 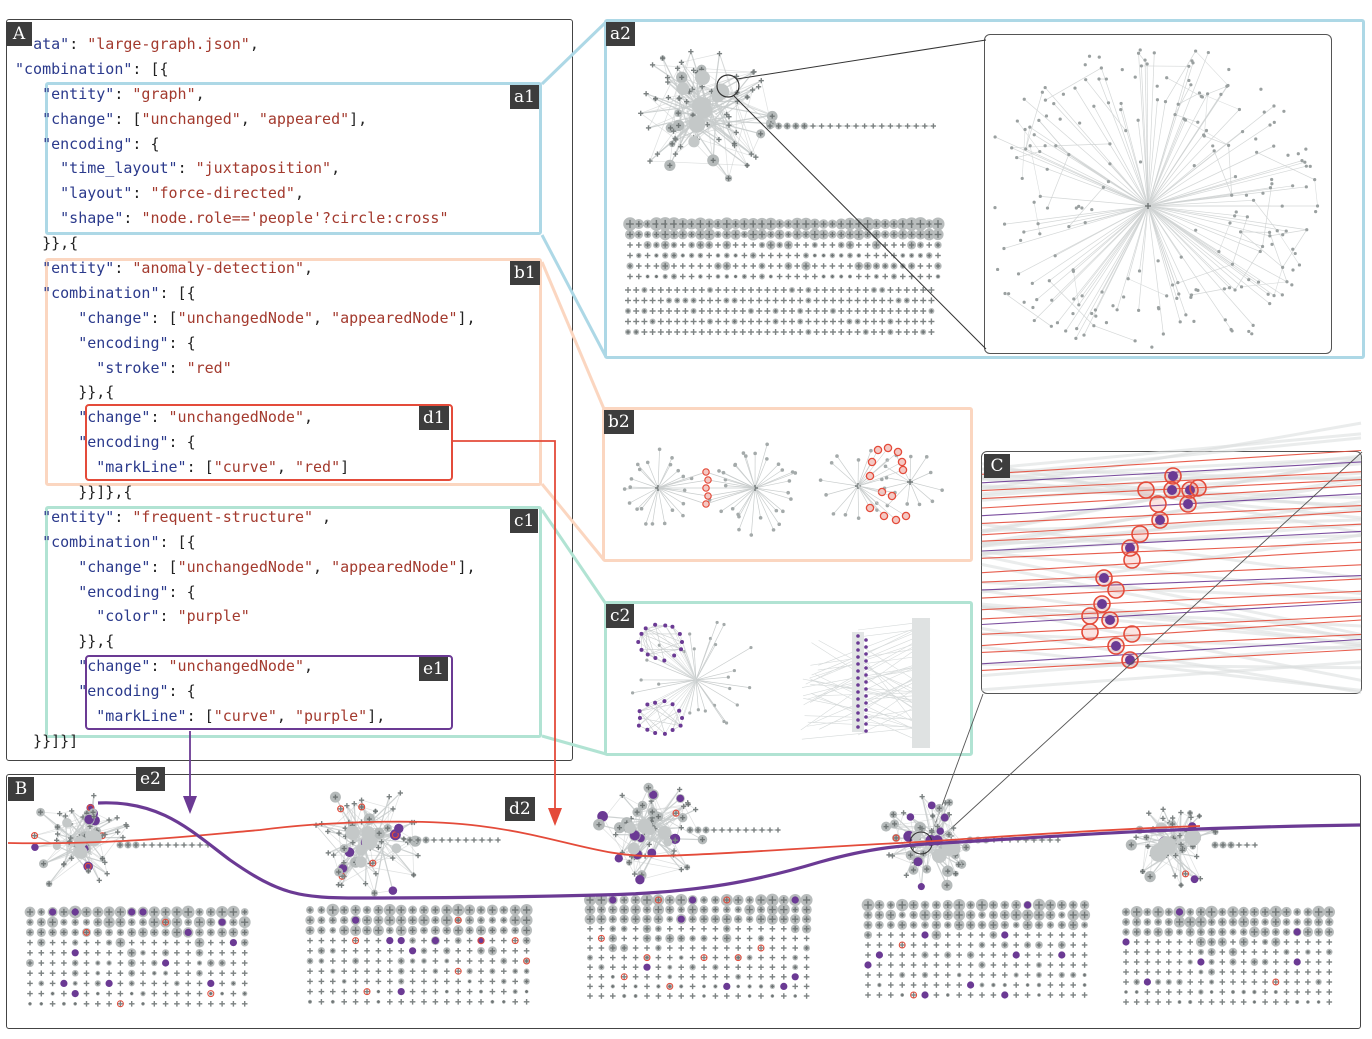 I want to click on anomaly-spec-box, so click(x=293, y=372).